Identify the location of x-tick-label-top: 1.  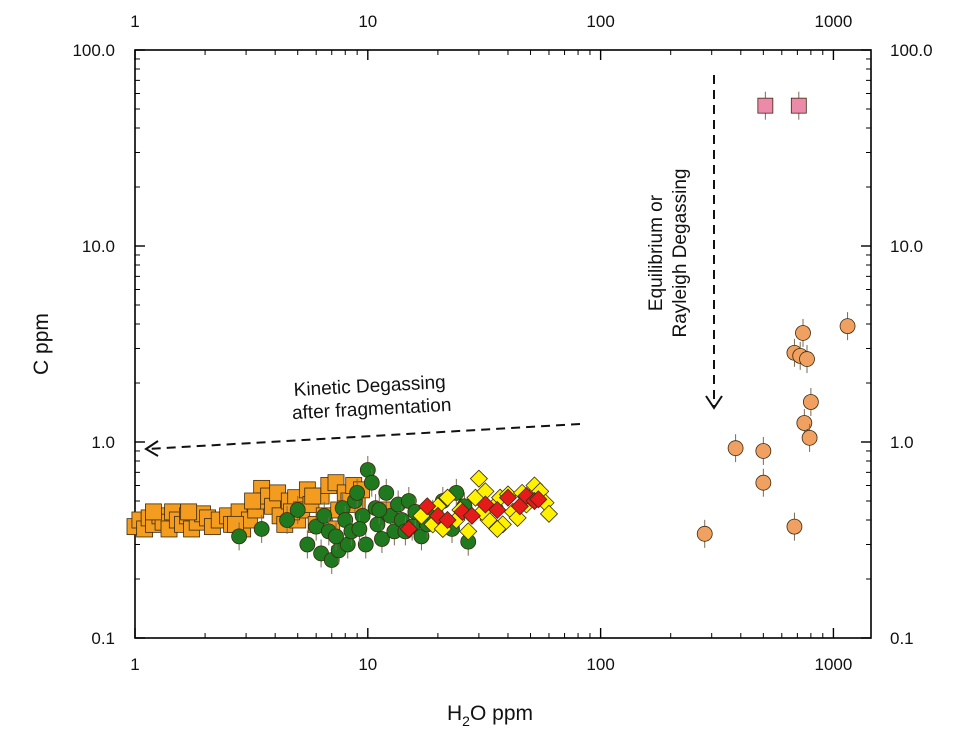
(134, 21).